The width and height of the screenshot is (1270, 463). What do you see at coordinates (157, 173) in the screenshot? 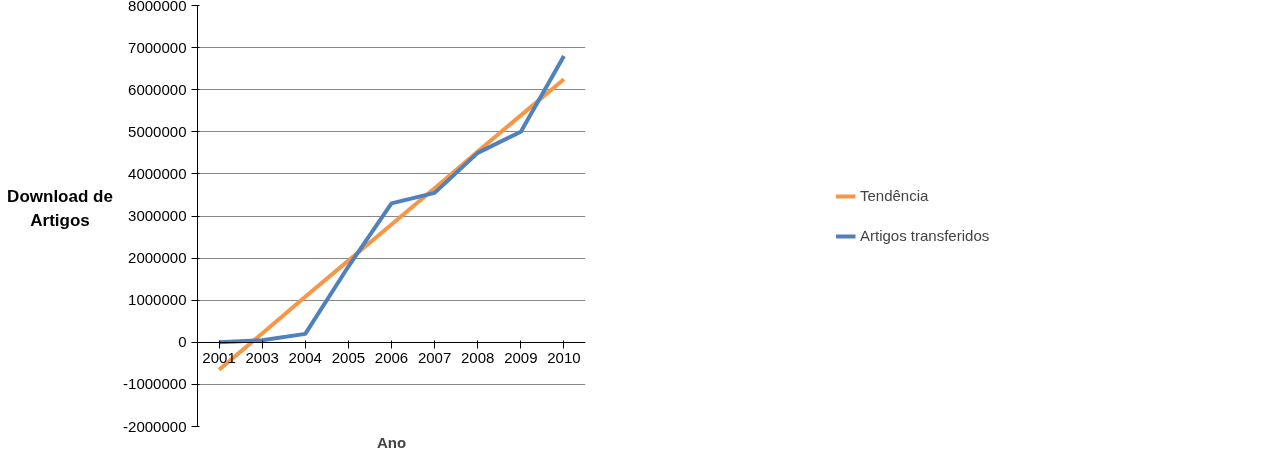
I see `y-tick-label: 4000000` at bounding box center [157, 173].